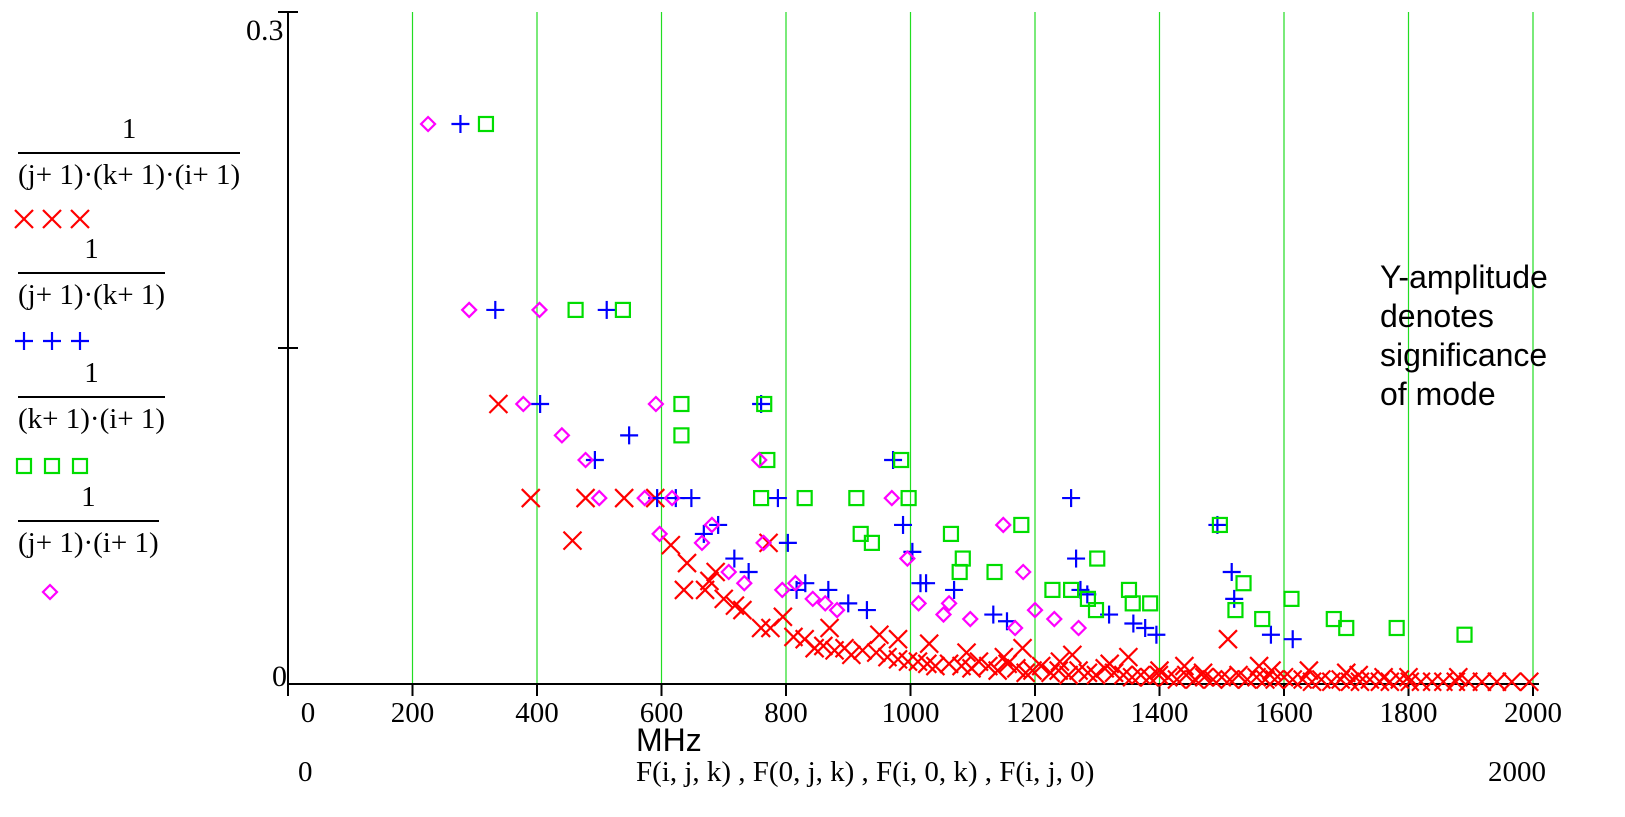  I want to click on series-3-denominator: (k+ 1)·(i+ 1), so click(92, 419).